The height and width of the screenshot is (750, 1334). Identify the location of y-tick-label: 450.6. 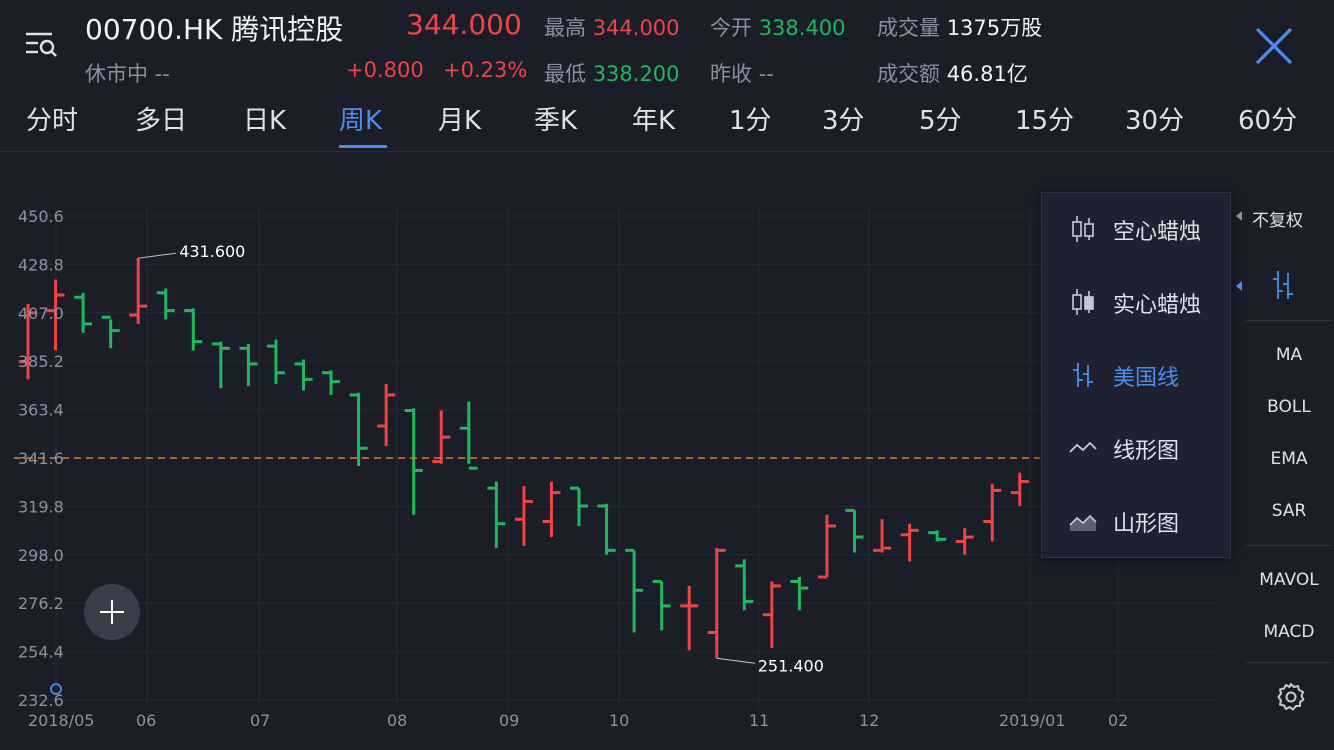
(41, 216).